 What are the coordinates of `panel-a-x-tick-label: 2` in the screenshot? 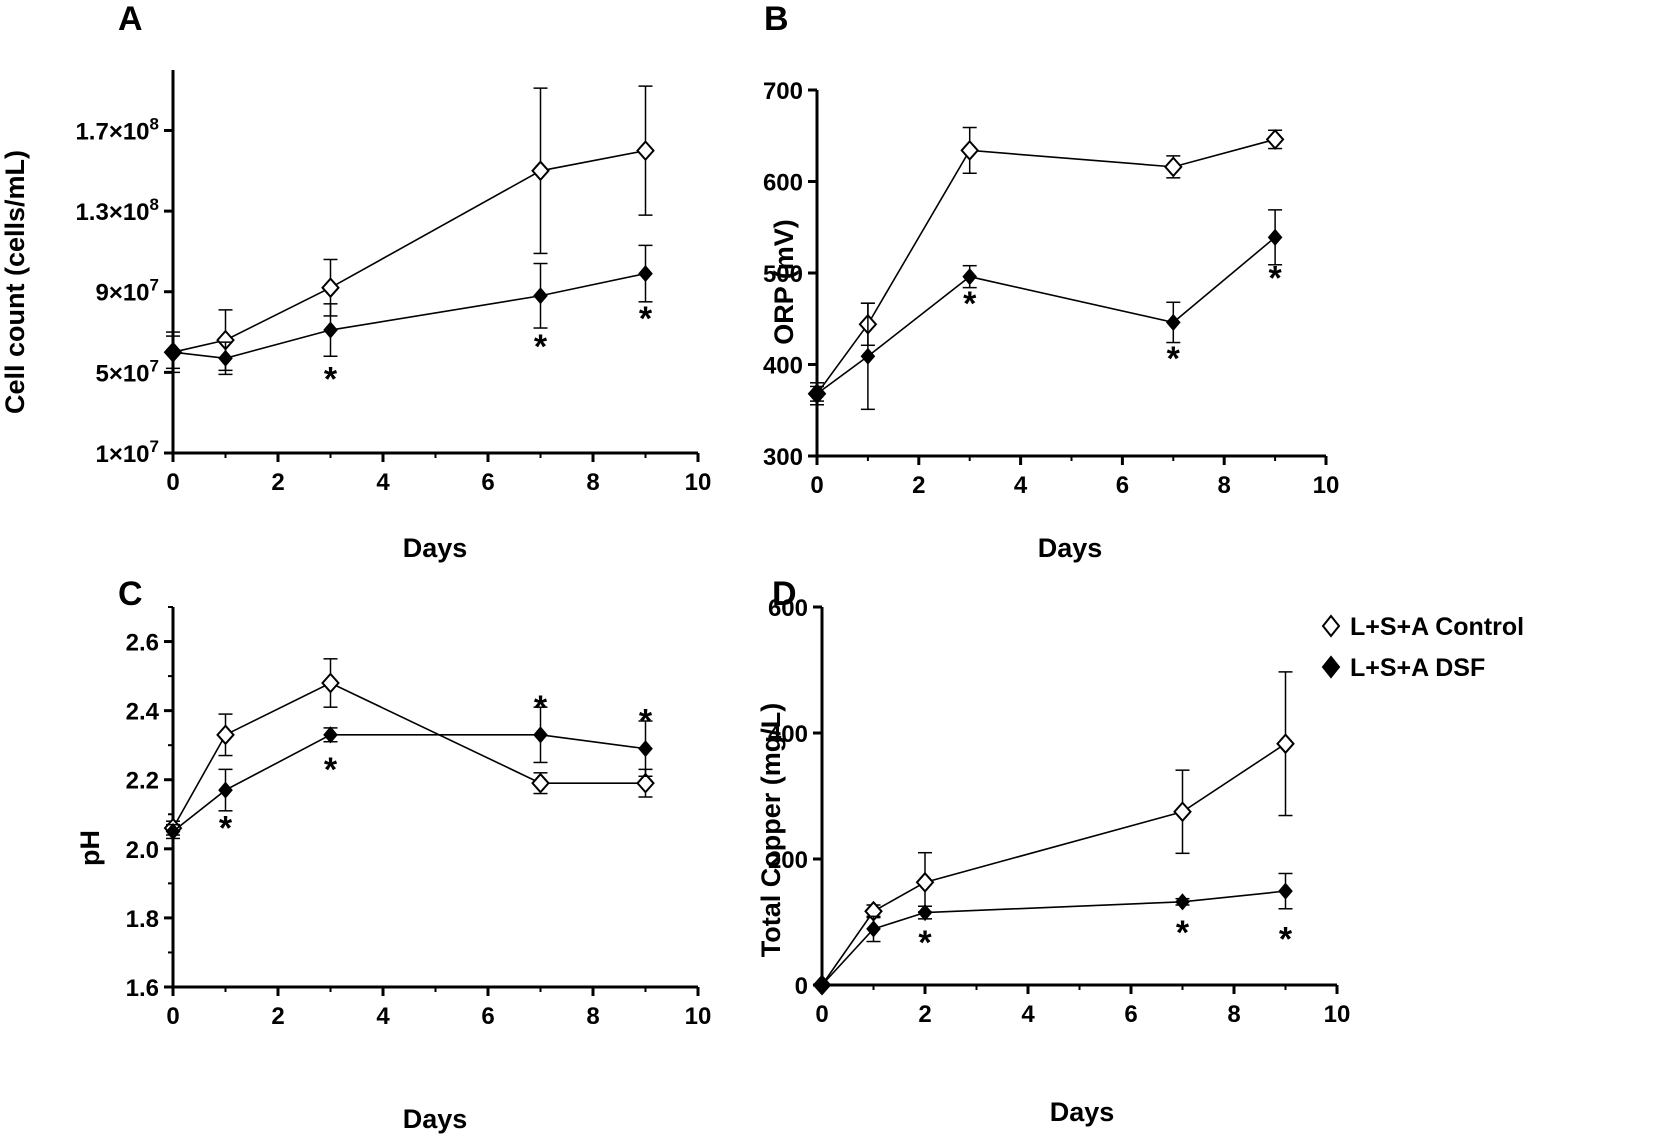 It's located at (277, 482).